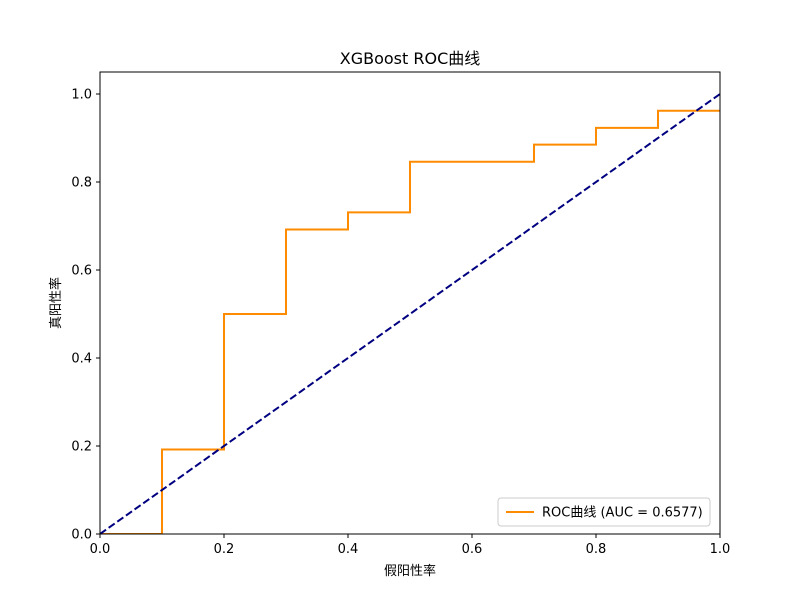 The height and width of the screenshot is (600, 800). I want to click on legend-label-roc: ROC曲线 (AUC = 0.6577), so click(622, 513).